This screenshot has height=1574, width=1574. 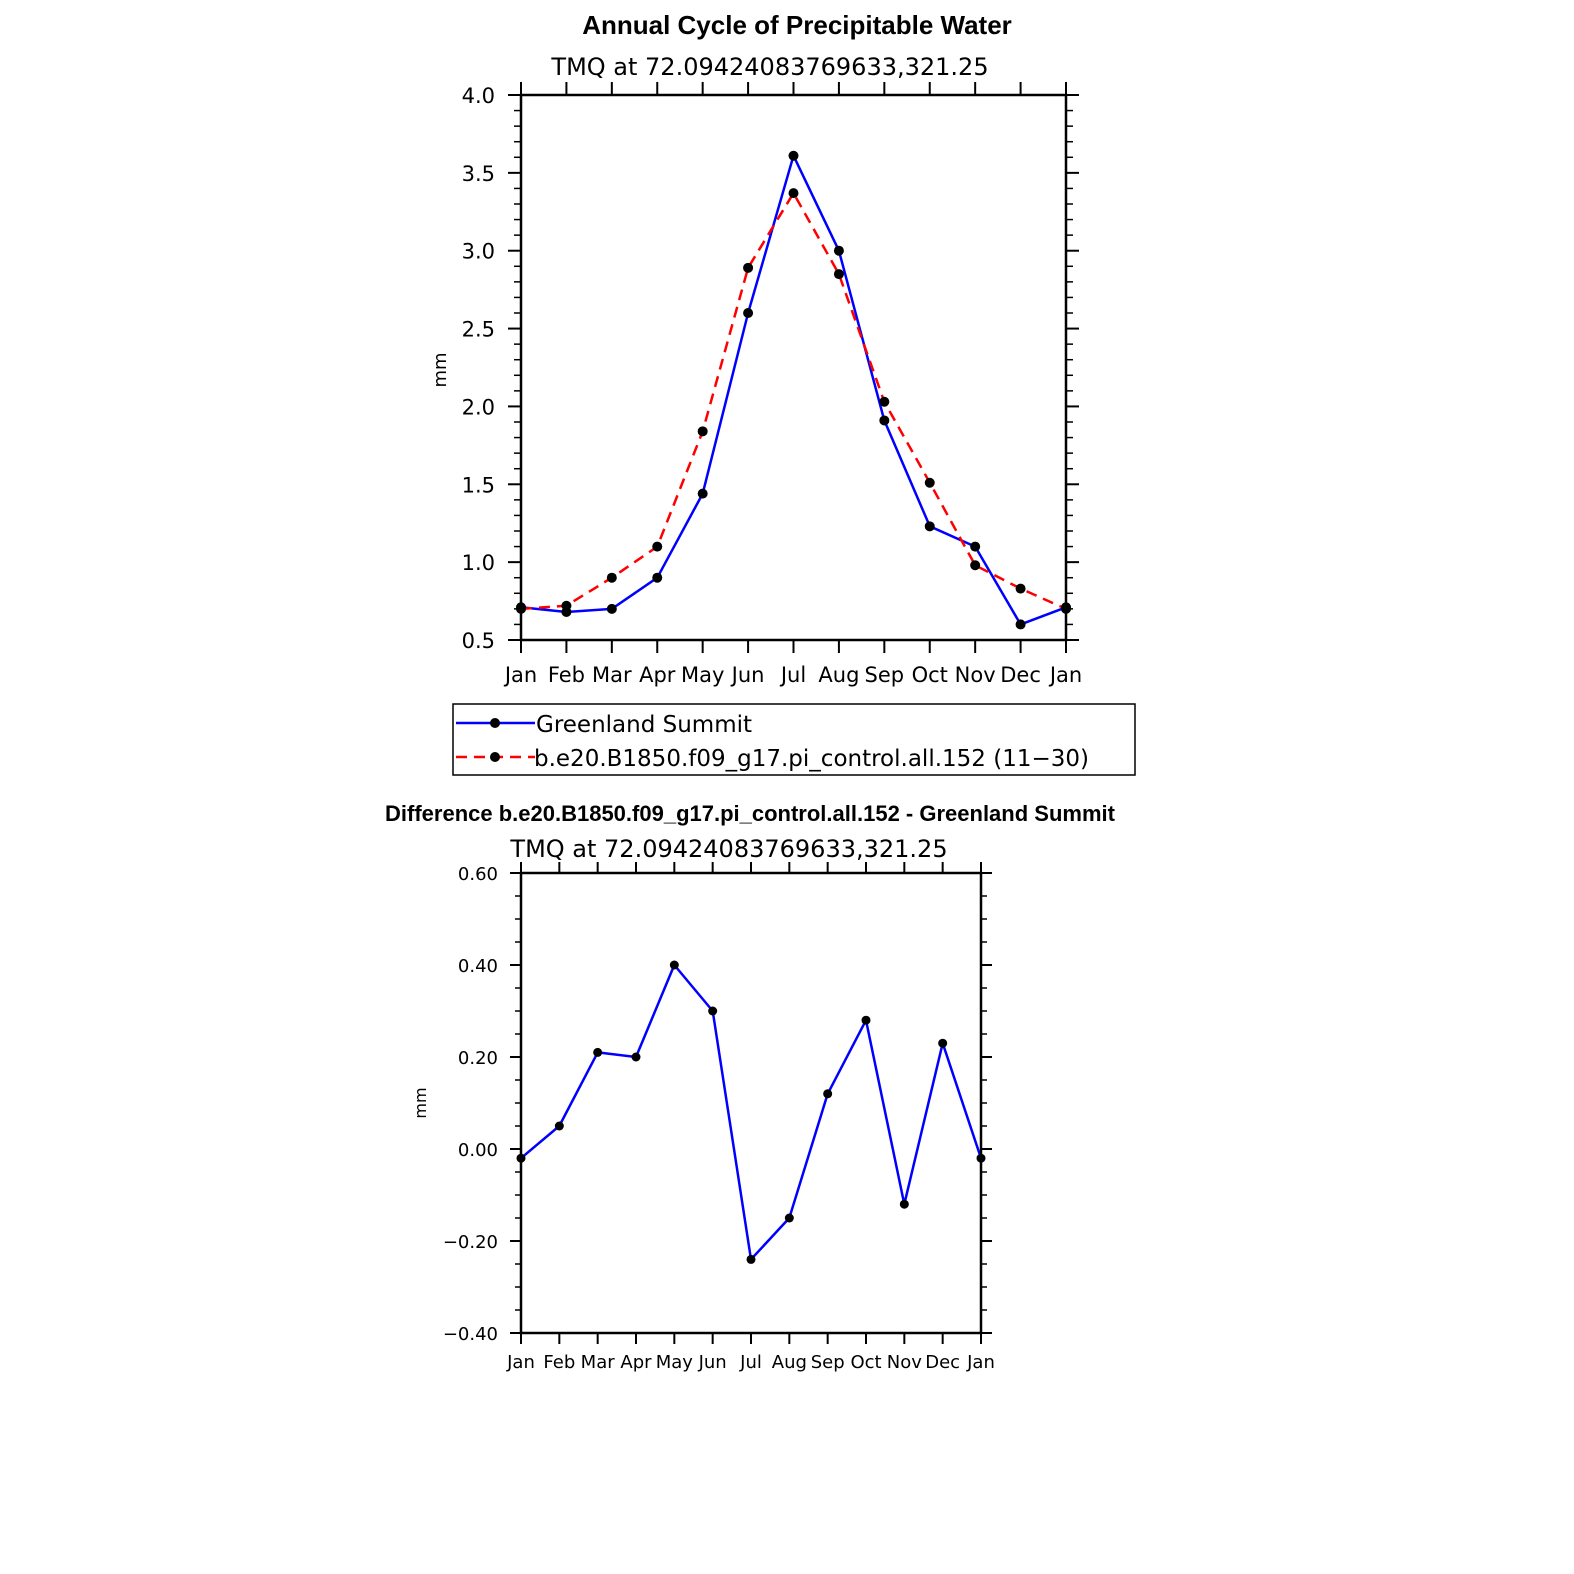 I want to click on c2-ytick-label: −0.40, so click(x=470, y=1334).